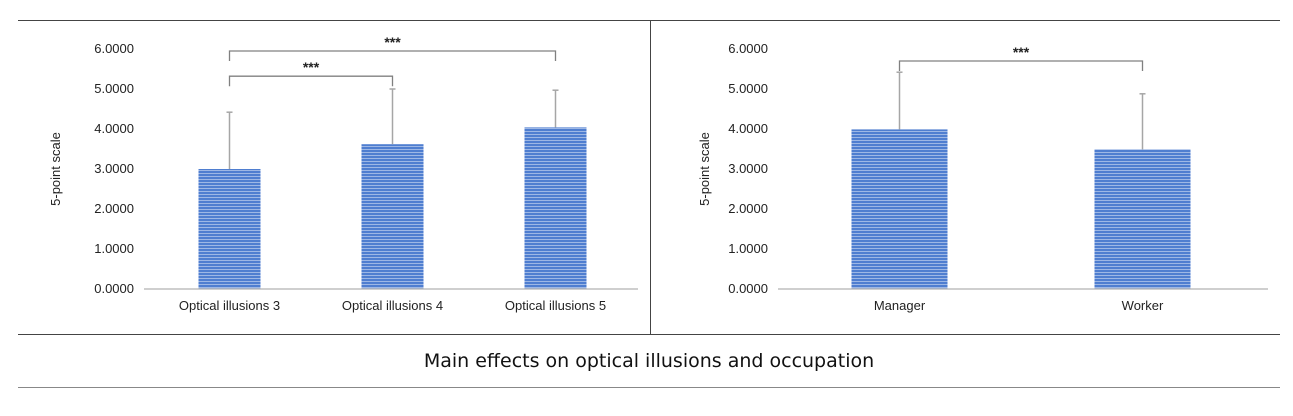 This screenshot has height=416, width=1293. What do you see at coordinates (900, 305) in the screenshot?
I see `x-tick-label: Manager` at bounding box center [900, 305].